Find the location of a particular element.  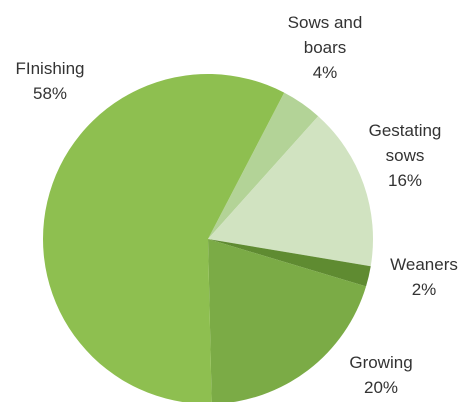

value-label: 2% is located at coordinates (424, 289).